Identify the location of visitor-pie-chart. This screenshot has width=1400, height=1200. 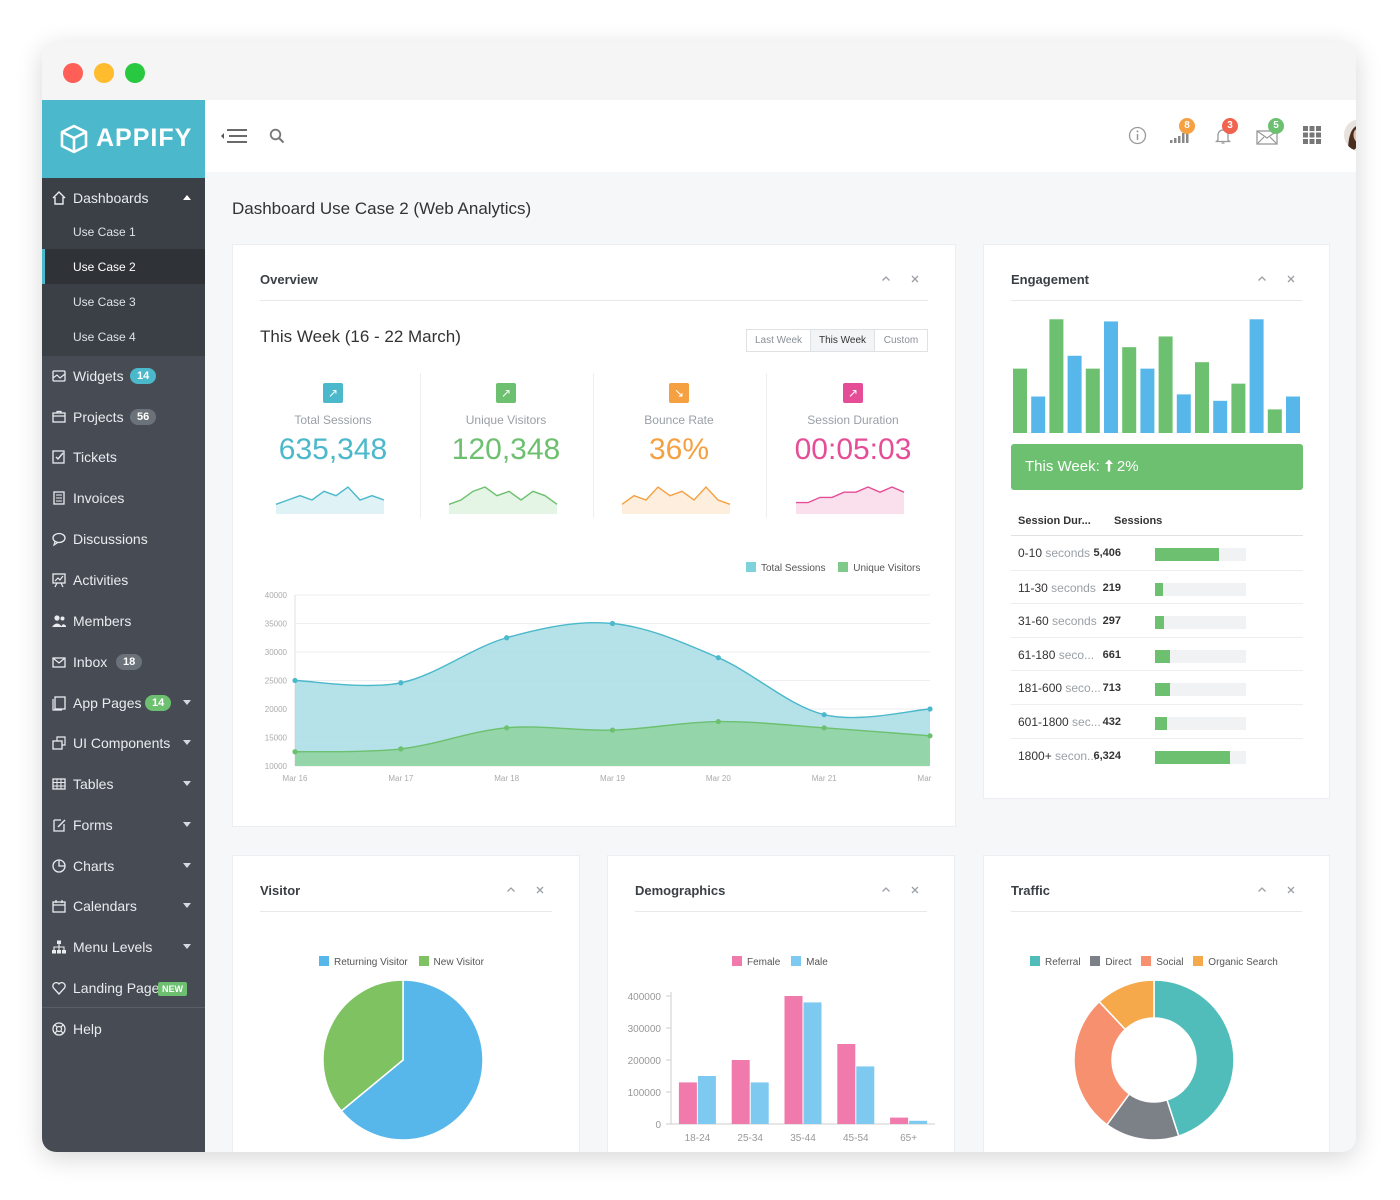
(403, 1060).